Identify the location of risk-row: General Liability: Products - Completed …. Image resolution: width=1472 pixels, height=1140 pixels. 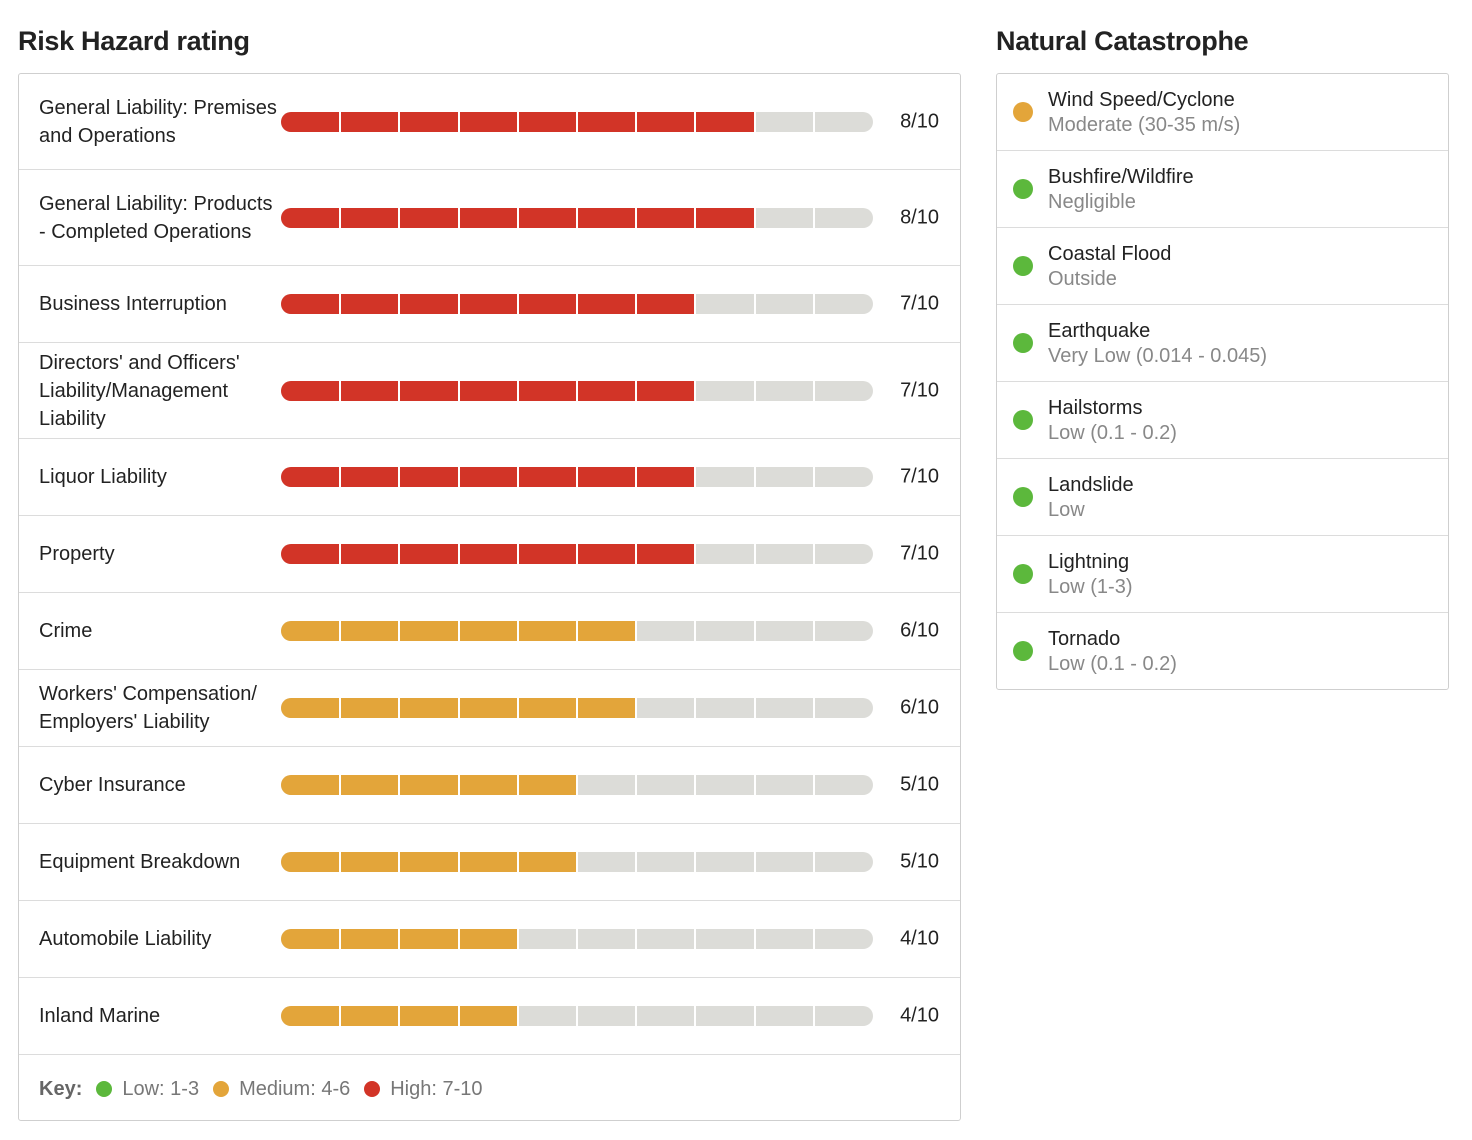
(489, 218).